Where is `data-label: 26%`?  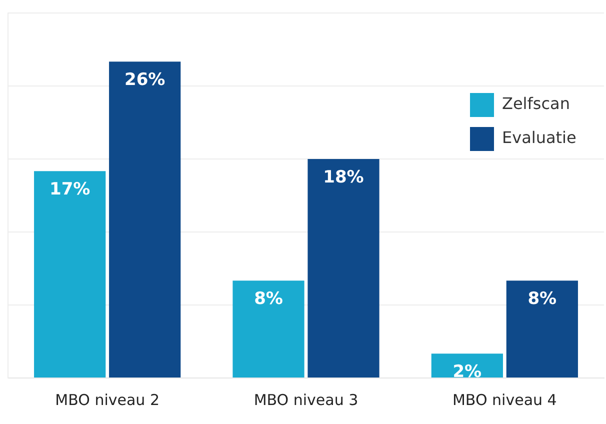 data-label: 26% is located at coordinates (145, 80).